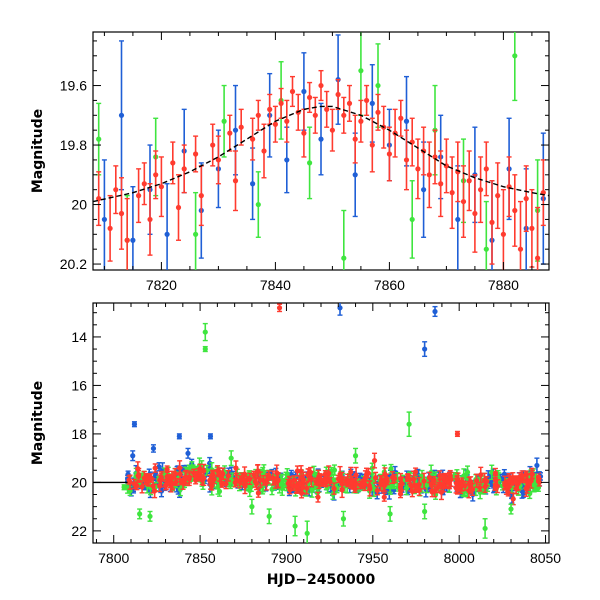 This screenshot has width=600, height=600. Describe the element at coordinates (73, 145) in the screenshot. I see `y-tick-label: 19.8` at that location.